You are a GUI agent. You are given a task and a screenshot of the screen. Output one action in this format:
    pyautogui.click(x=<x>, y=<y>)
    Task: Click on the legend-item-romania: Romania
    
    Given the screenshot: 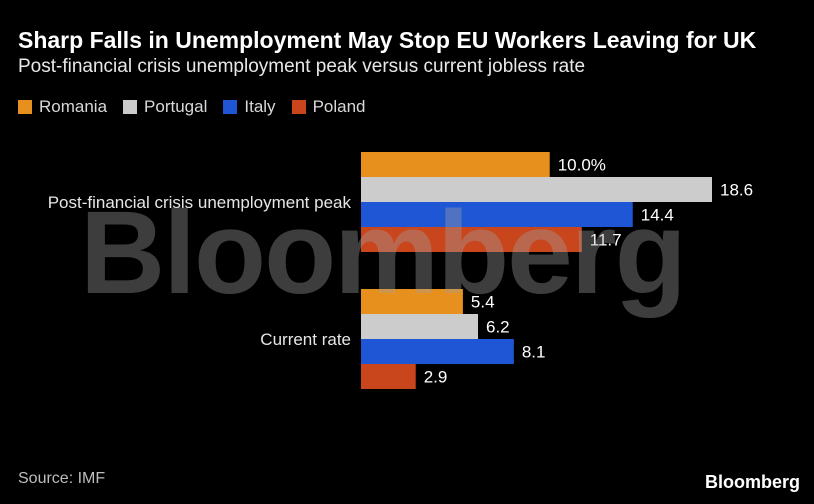 What is the action you would take?
    pyautogui.click(x=62, y=107)
    